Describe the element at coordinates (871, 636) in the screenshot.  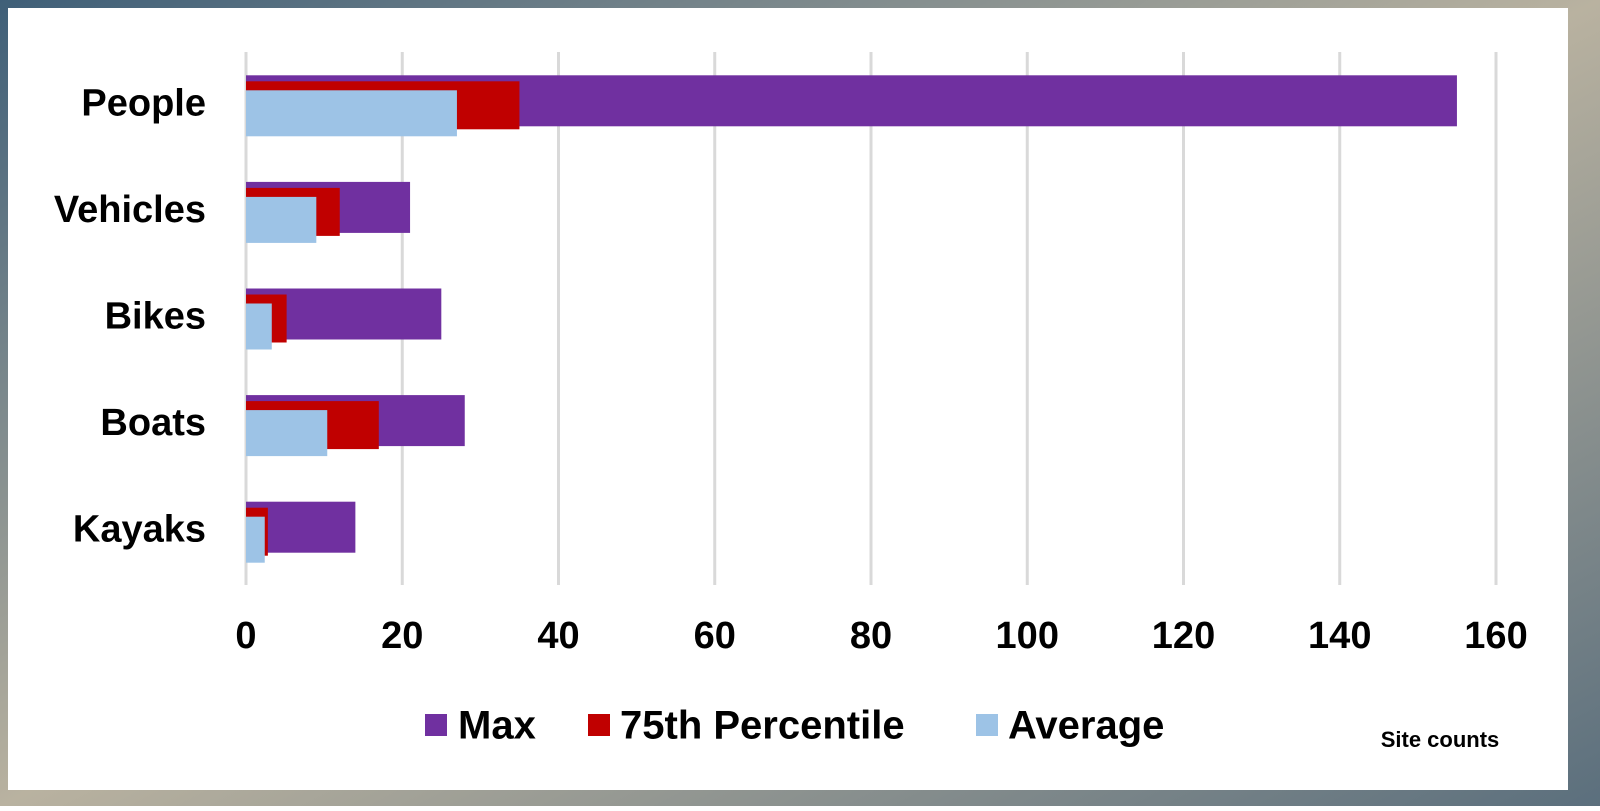
I see `x-tick-label: 80` at that location.